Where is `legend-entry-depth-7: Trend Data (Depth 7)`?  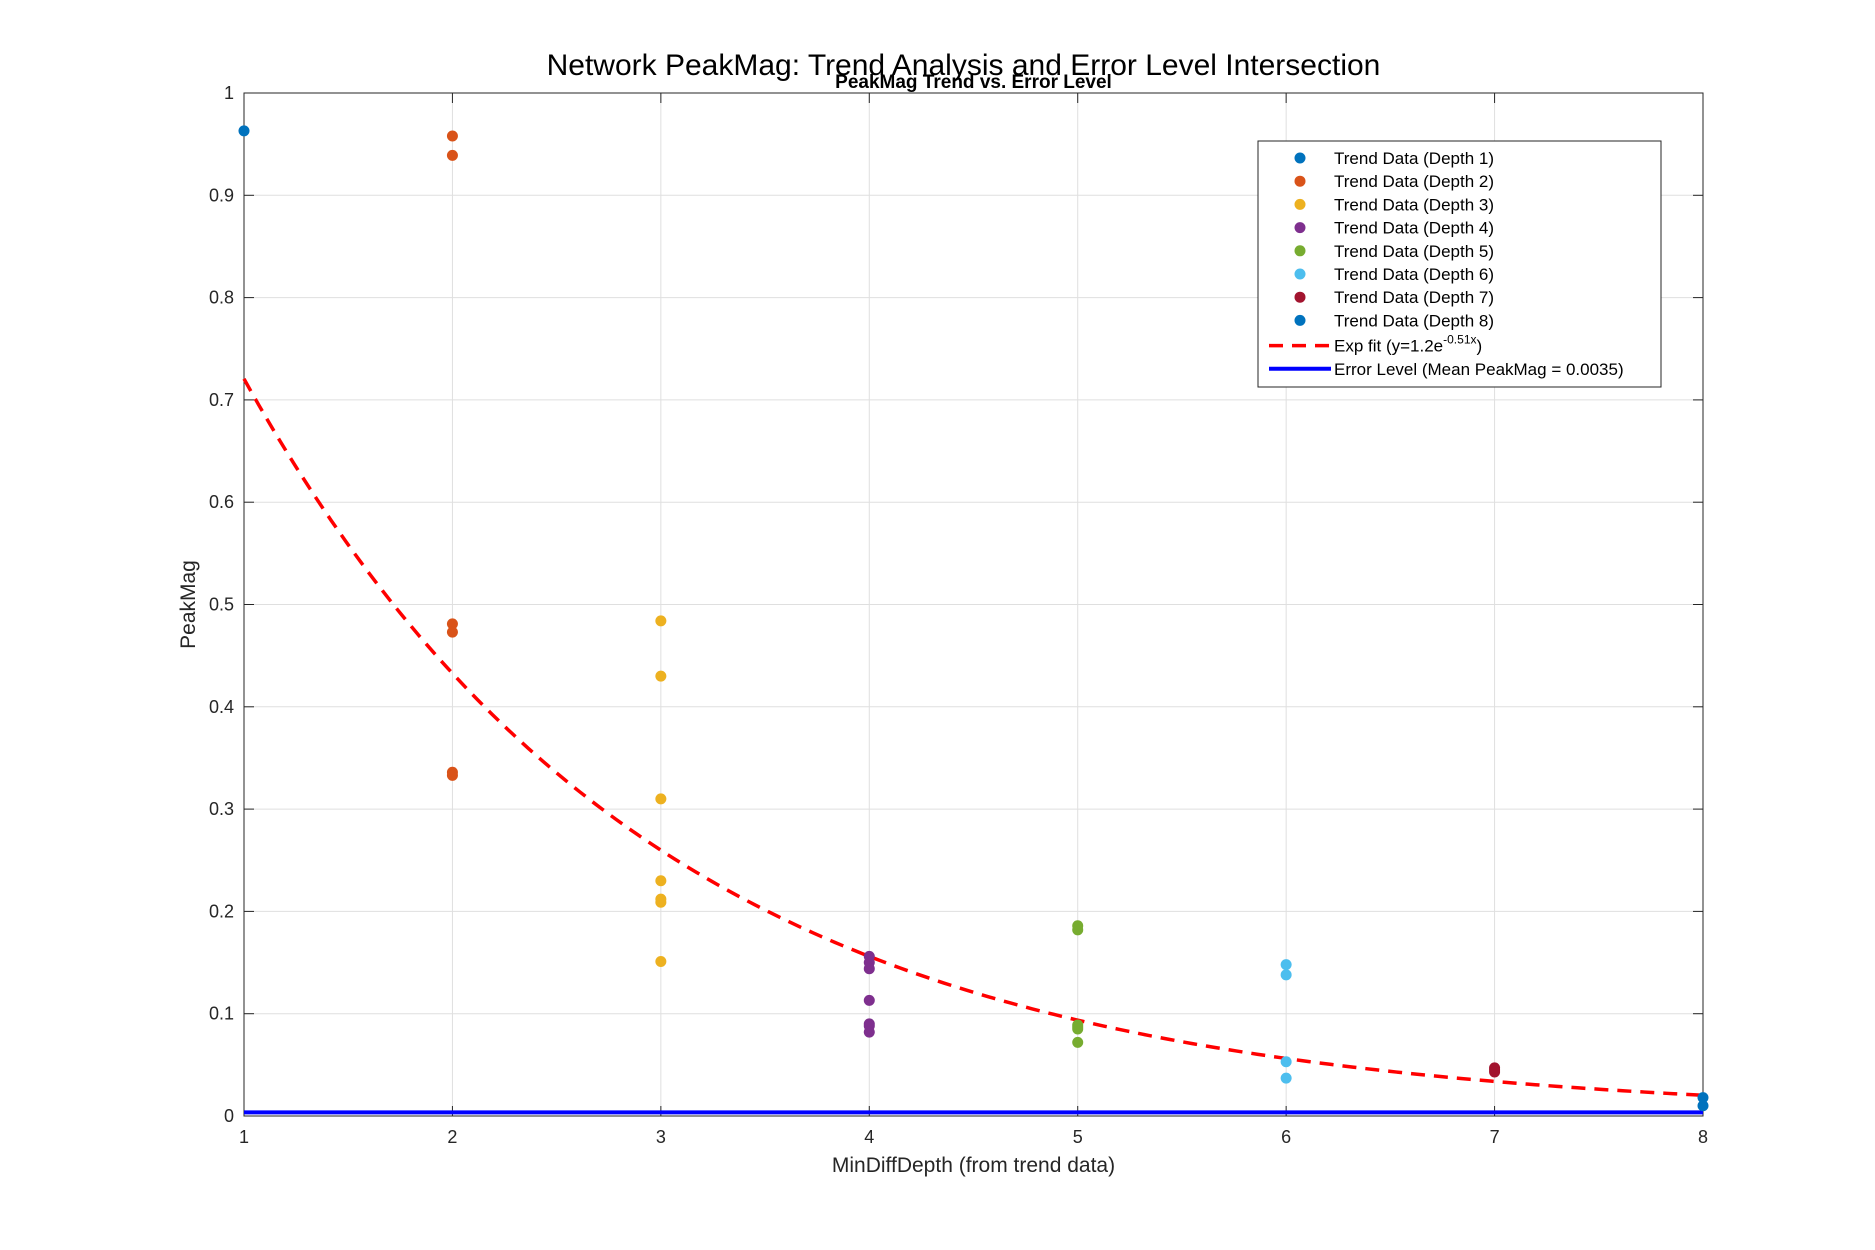
legend-entry-depth-7: Trend Data (Depth 7) is located at coordinates (1394, 297).